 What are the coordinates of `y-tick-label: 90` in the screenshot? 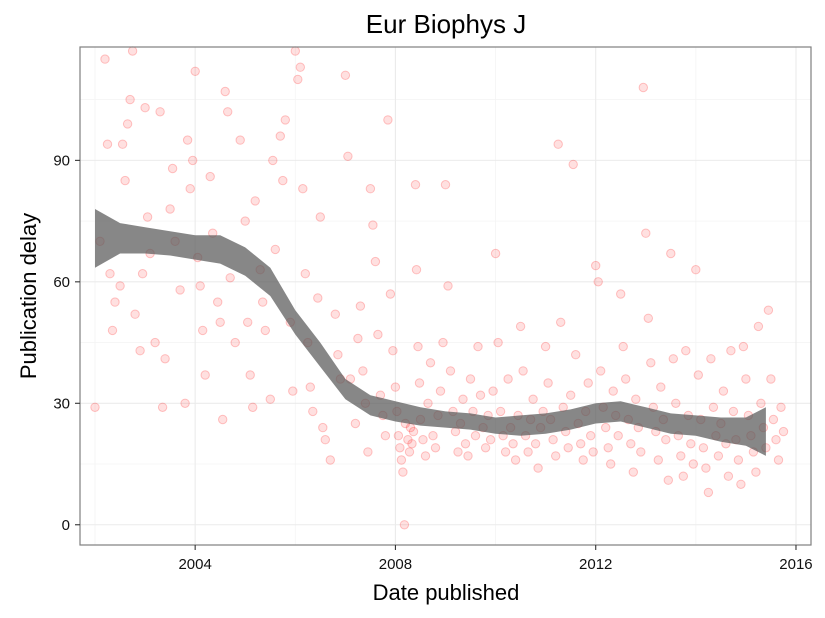 It's located at (61, 160).